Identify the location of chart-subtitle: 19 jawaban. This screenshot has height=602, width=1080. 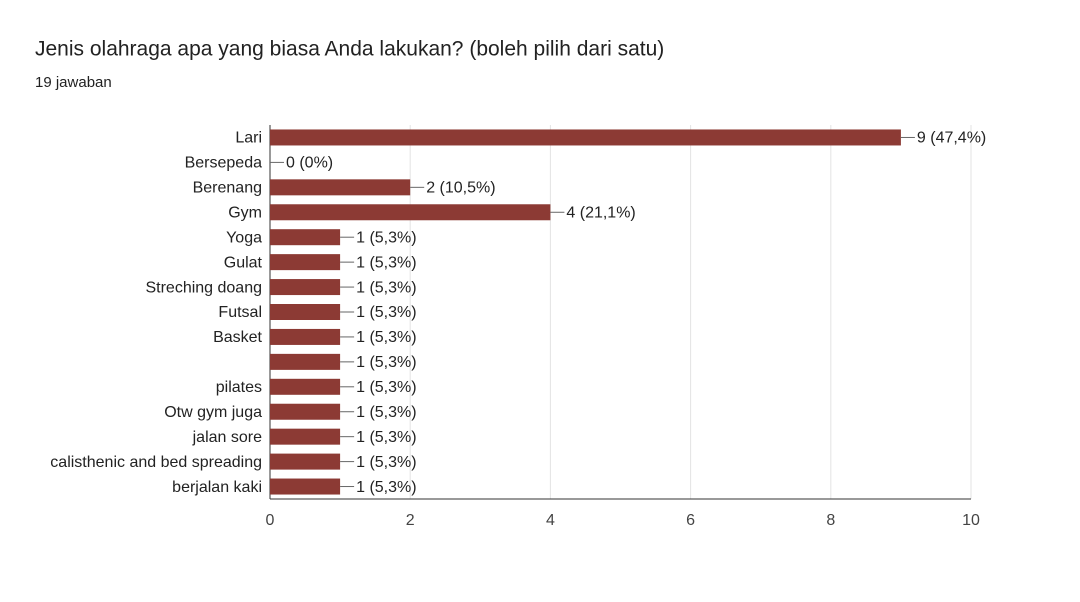
(73, 82).